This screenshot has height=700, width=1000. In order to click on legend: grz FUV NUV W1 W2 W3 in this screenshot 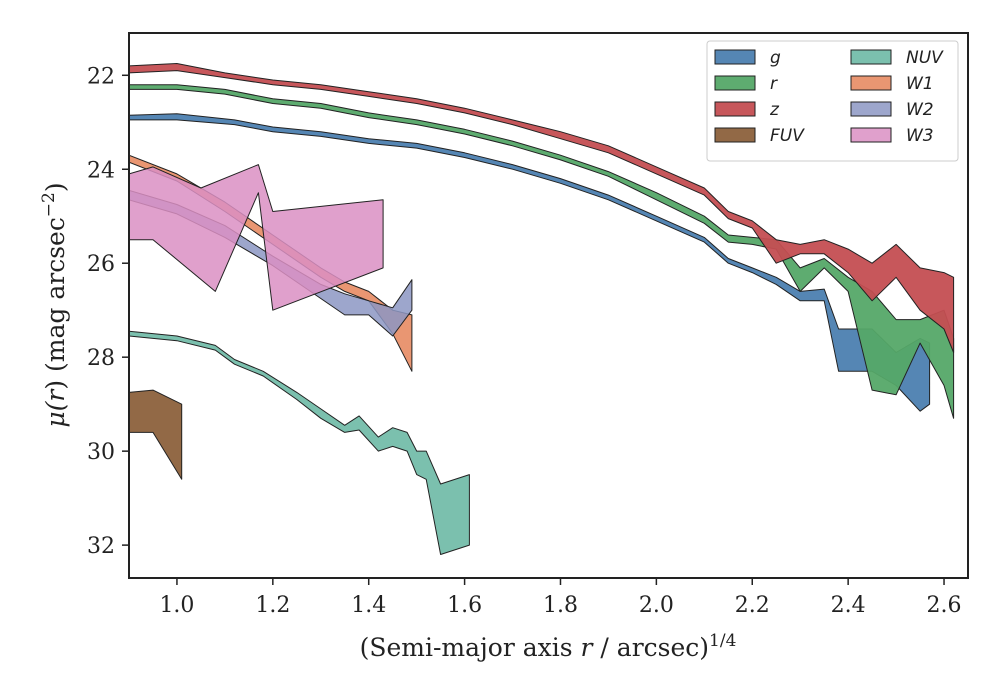, I will do `click(832, 101)`.